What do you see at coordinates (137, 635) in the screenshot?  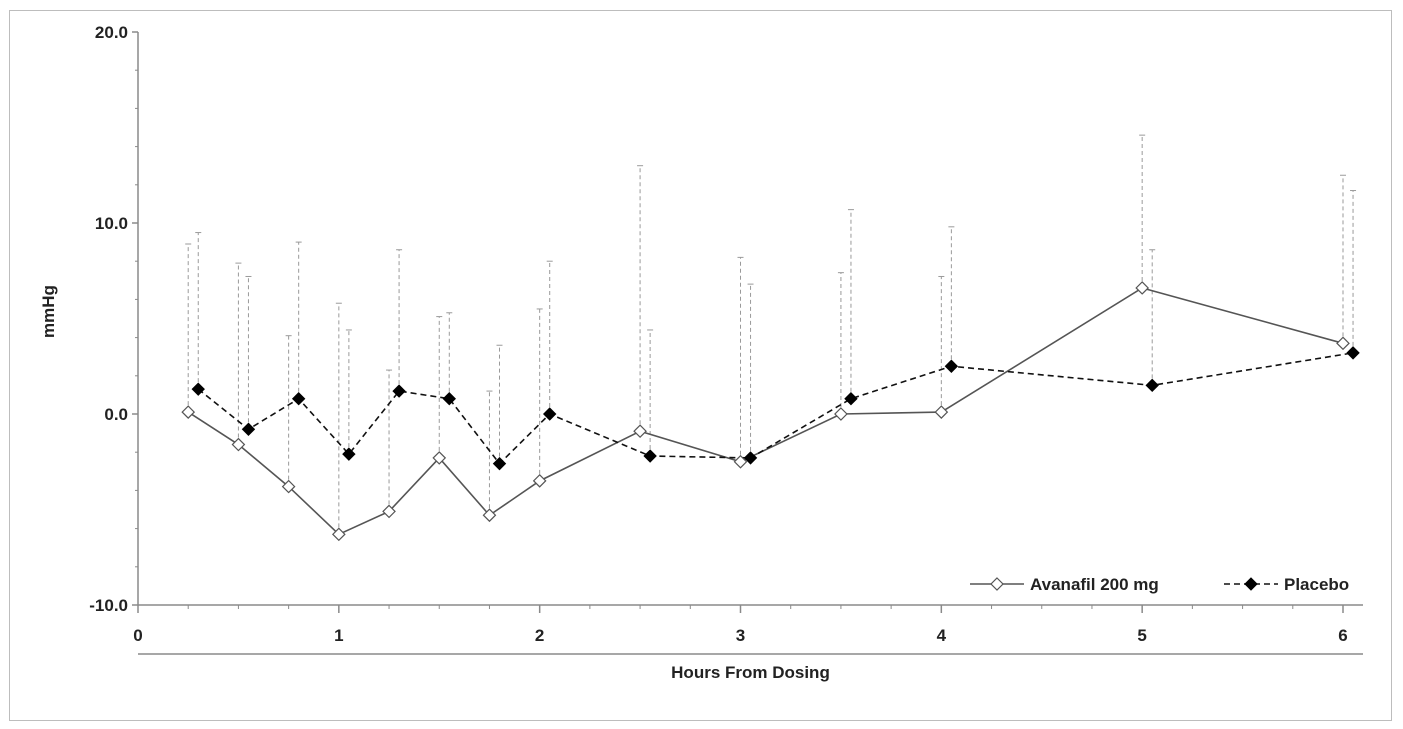 I see `x-tick-label: 0` at bounding box center [137, 635].